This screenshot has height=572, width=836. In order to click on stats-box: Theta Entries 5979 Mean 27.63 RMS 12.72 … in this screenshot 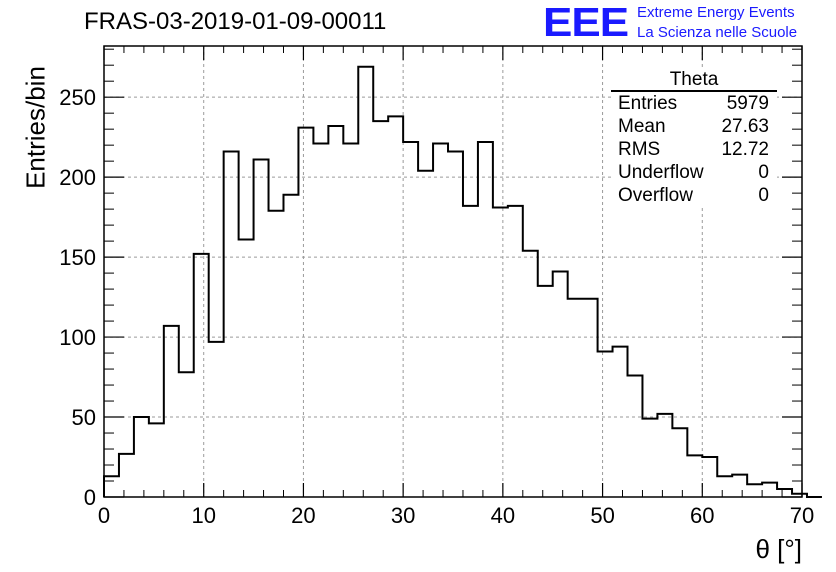, I will do `click(694, 138)`.